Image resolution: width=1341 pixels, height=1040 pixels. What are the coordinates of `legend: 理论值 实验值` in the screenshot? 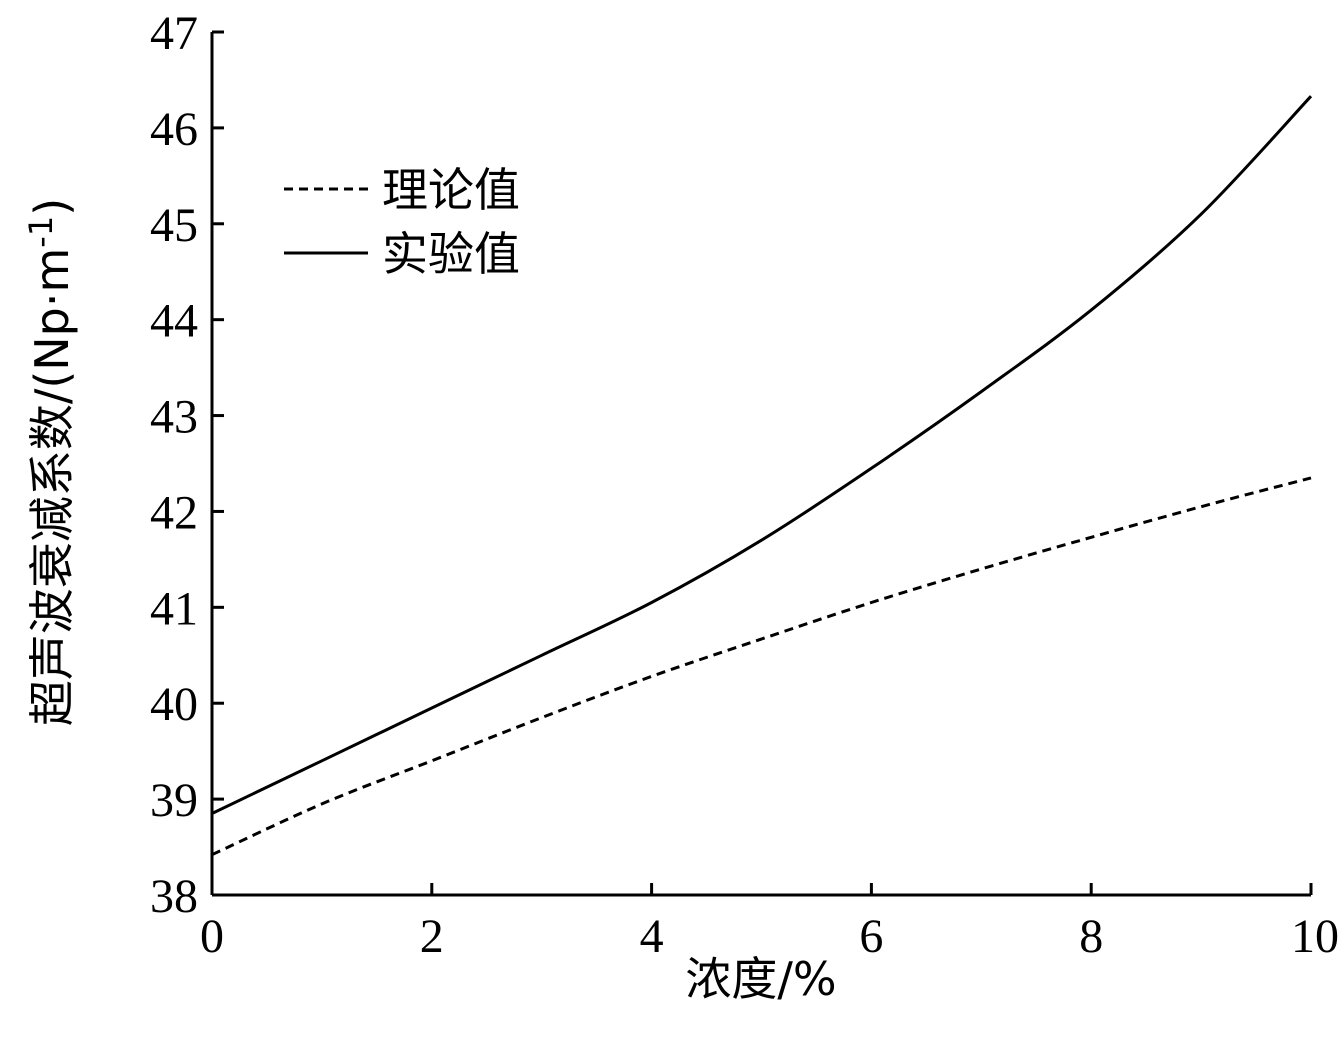 It's located at (402, 222).